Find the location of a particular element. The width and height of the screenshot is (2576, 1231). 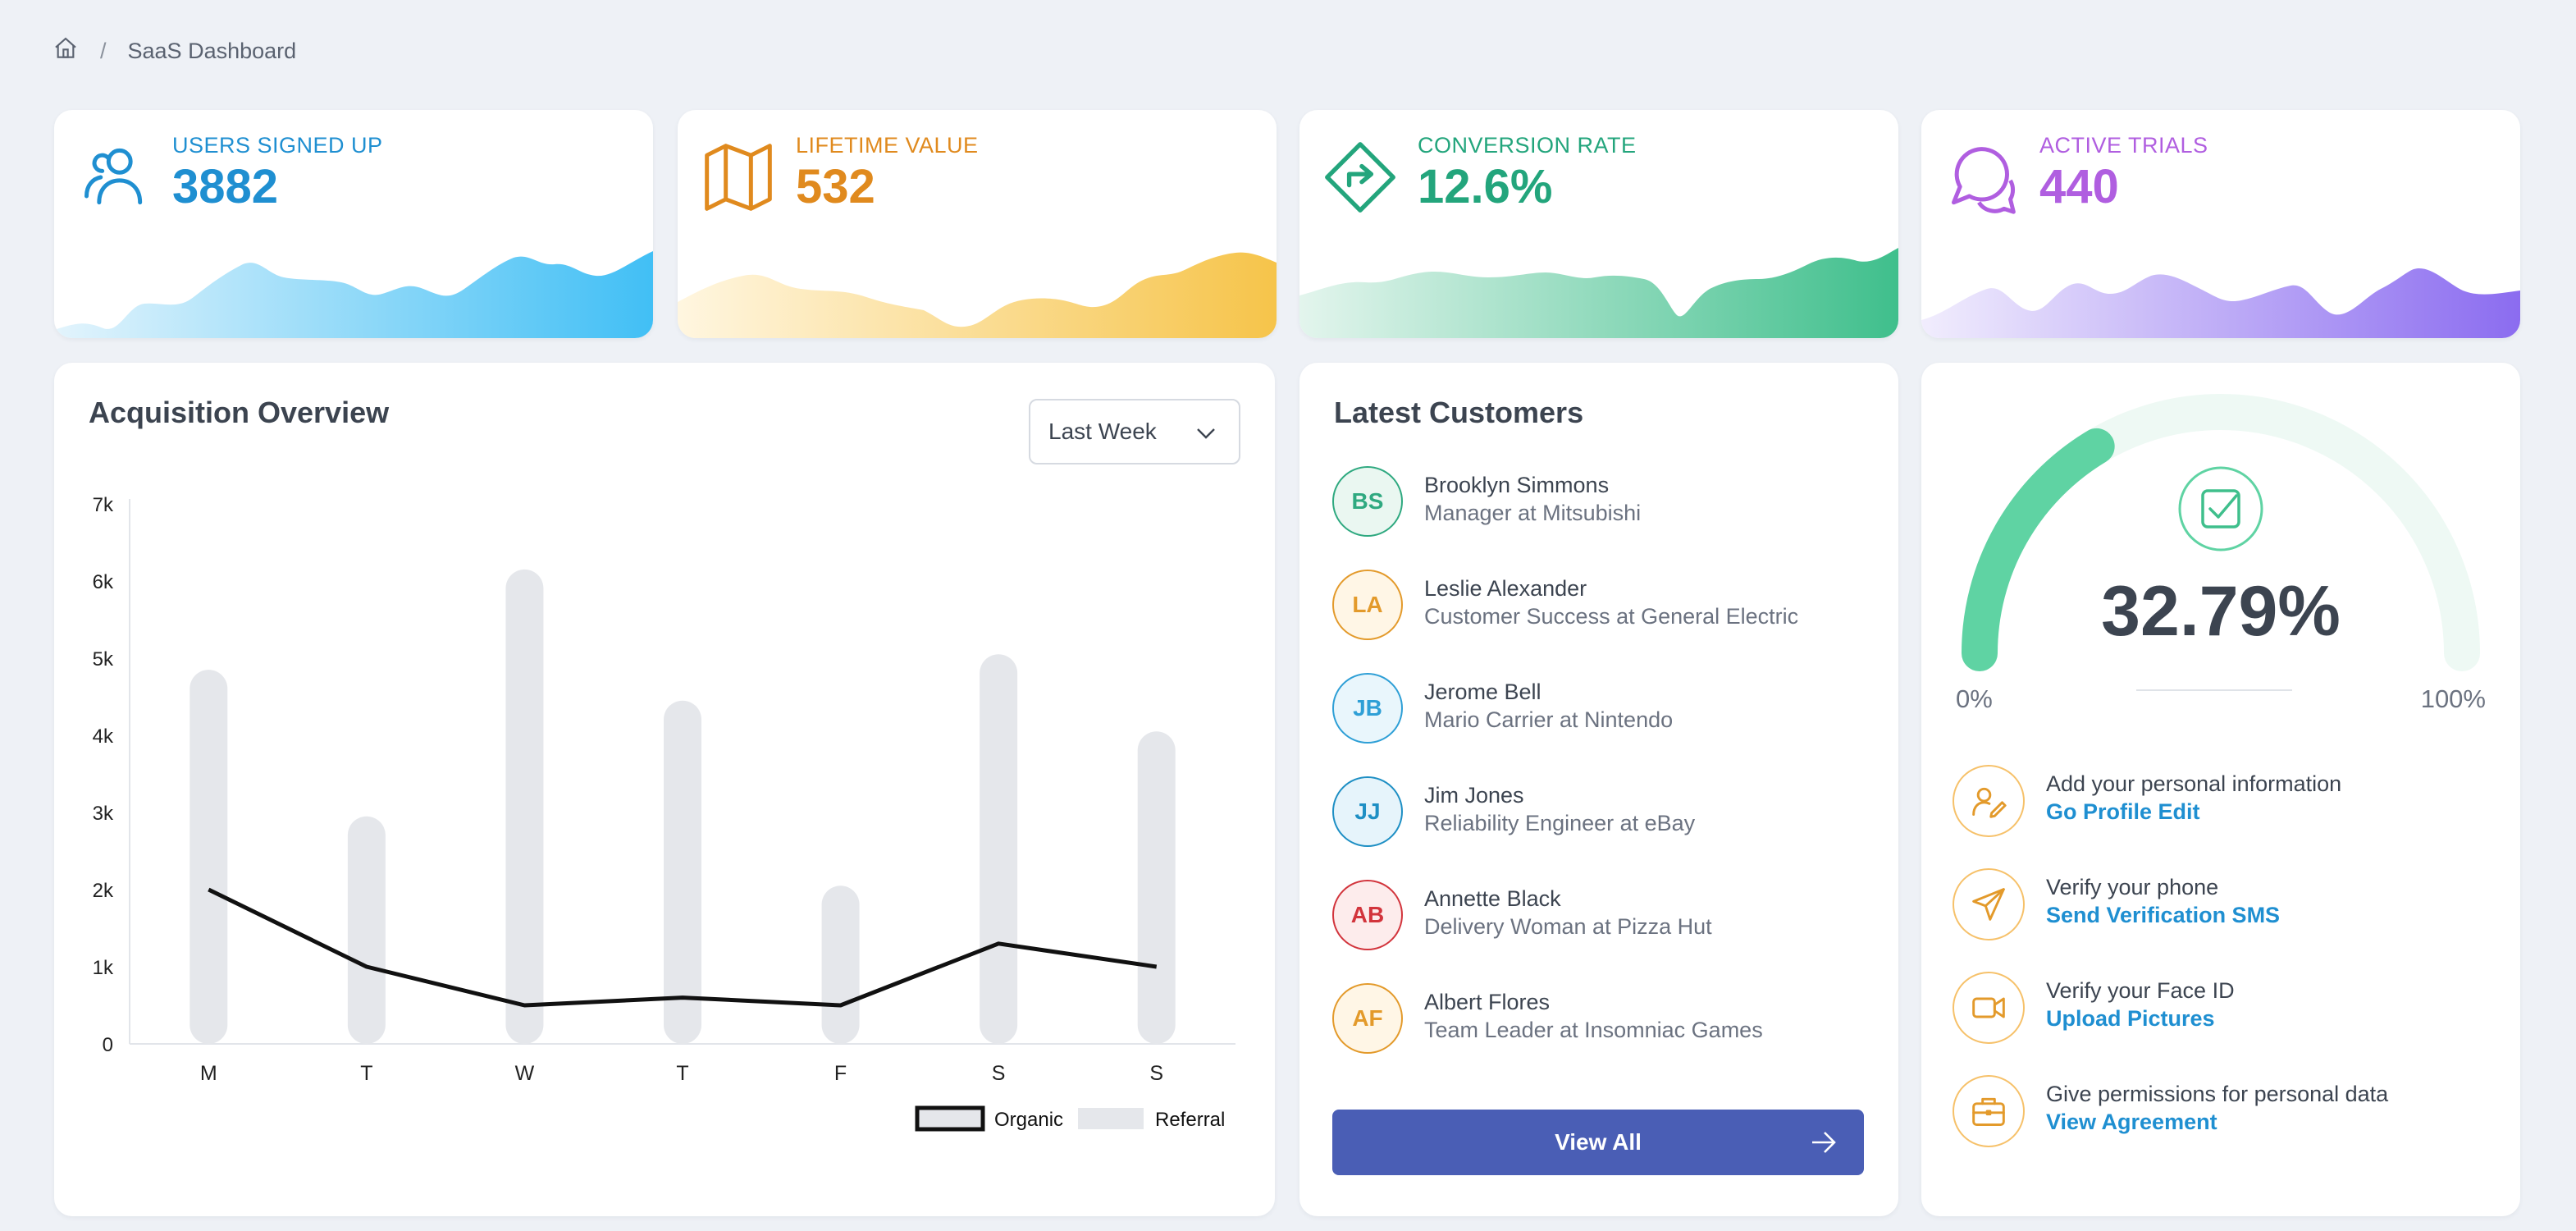

period-dropdown: Last Week is located at coordinates (1134, 431).